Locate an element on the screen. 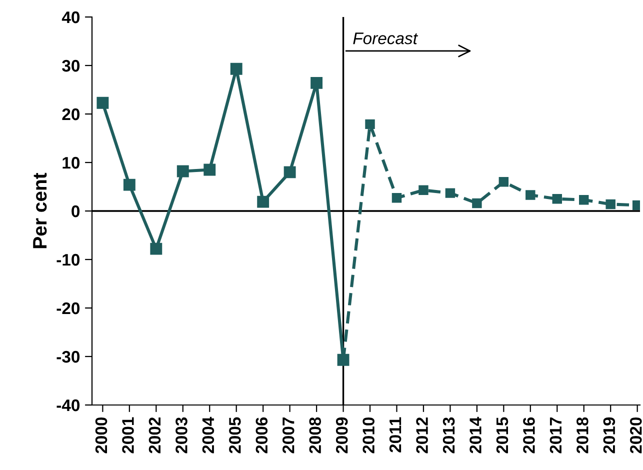 The image size is (643, 470). ref-line-label: Forecast is located at coordinates (385, 38).